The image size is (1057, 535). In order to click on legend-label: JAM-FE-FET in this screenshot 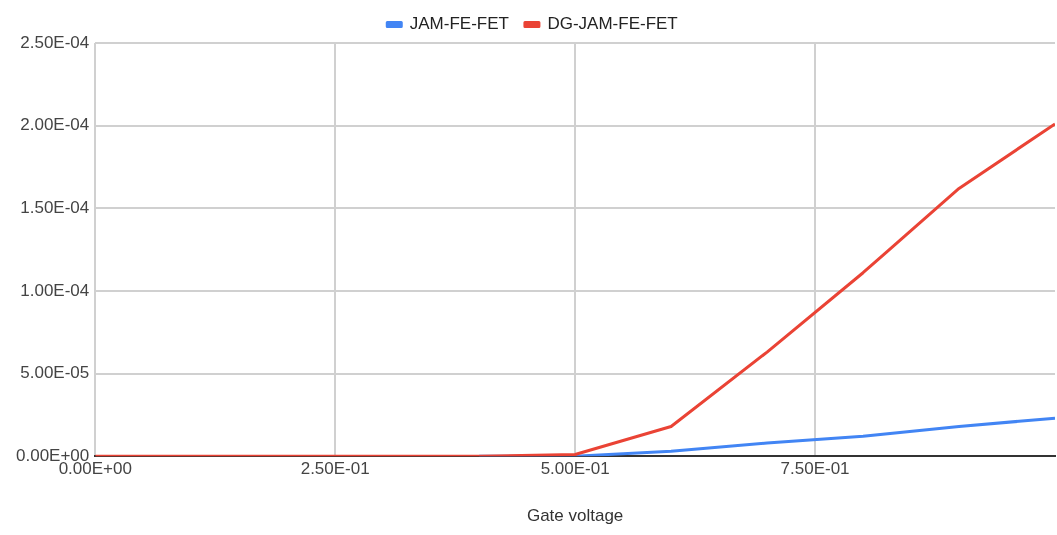, I will do `click(459, 24)`.